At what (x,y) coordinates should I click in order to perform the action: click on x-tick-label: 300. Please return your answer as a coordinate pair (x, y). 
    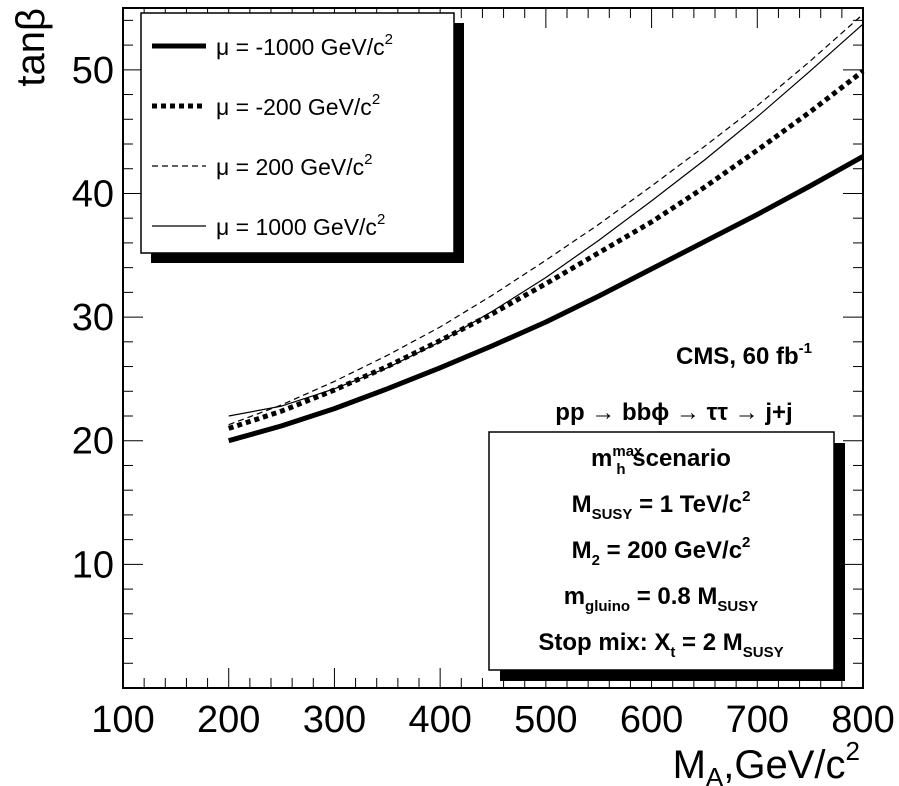
    Looking at the image, I should click on (334, 720).